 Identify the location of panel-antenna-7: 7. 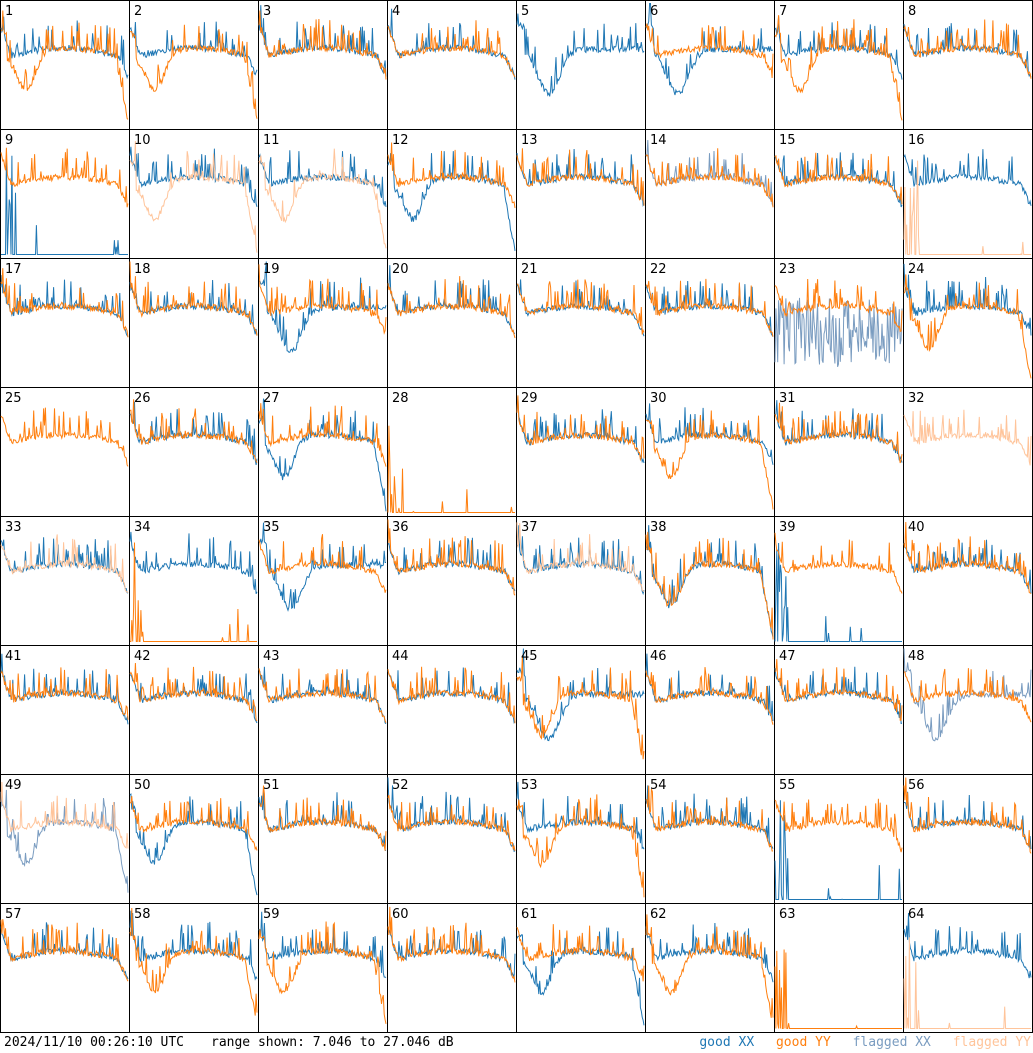
(839, 65).